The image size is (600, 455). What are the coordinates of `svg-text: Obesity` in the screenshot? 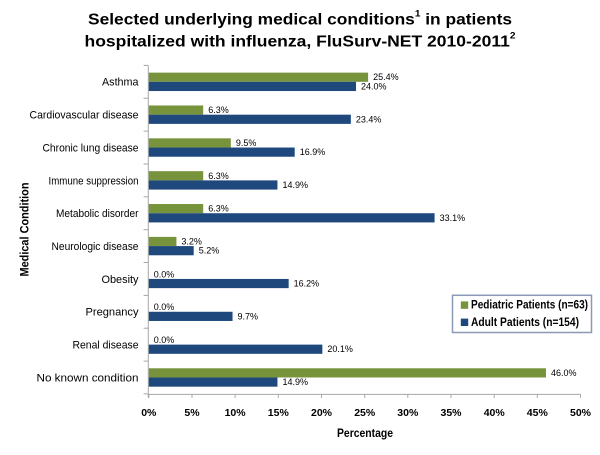 It's located at (120, 280).